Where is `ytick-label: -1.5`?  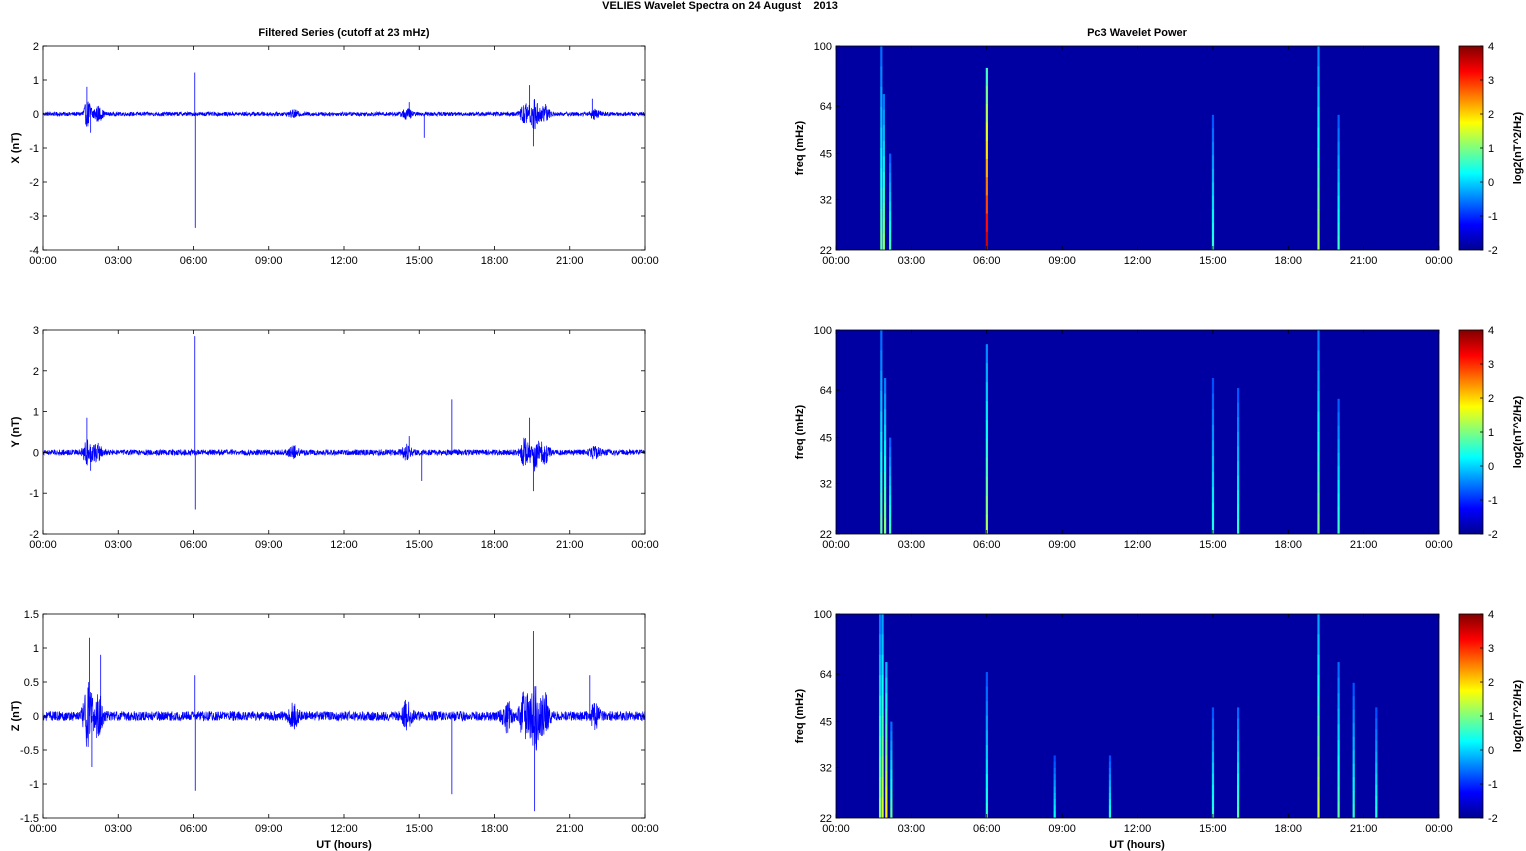
ytick-label: -1.5 is located at coordinates (29, 819).